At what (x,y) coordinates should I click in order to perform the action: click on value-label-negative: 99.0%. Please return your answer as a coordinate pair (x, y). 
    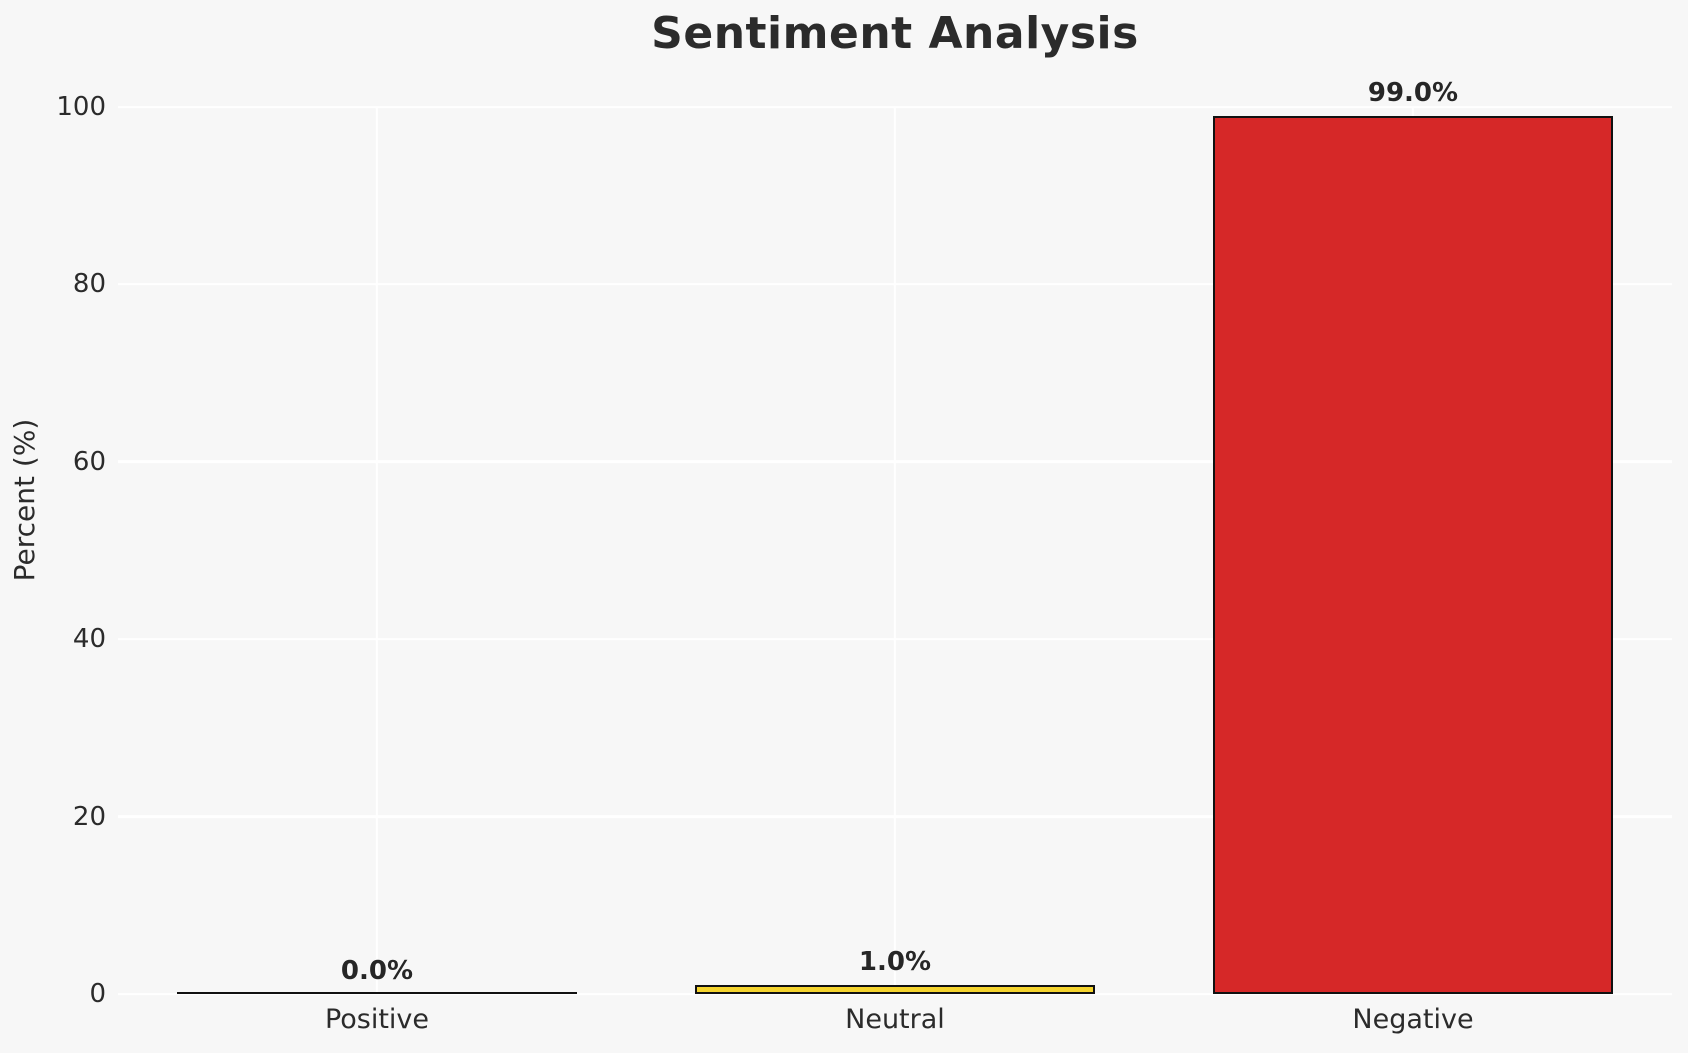
    Looking at the image, I should click on (1413, 92).